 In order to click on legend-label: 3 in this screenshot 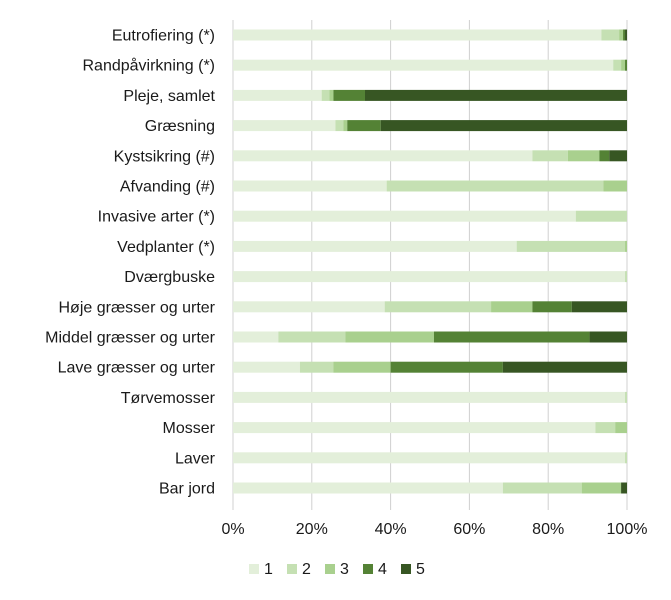, I will do `click(344, 569)`.